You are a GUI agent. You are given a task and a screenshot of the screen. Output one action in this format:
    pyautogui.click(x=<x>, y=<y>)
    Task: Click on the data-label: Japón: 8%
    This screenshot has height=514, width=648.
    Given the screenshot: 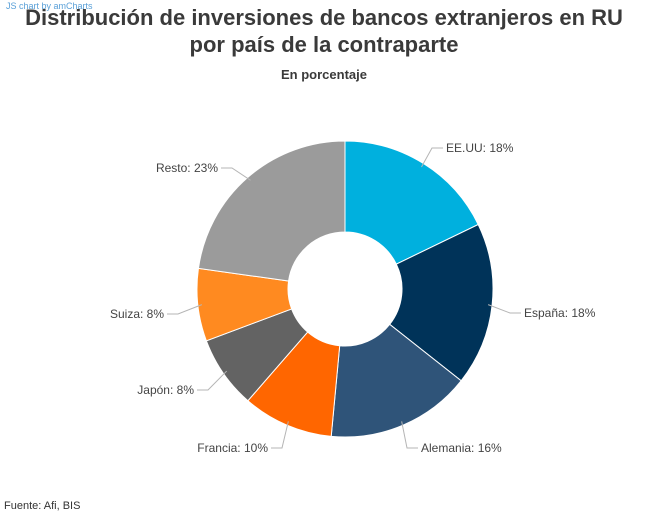 What is the action you would take?
    pyautogui.click(x=165, y=390)
    